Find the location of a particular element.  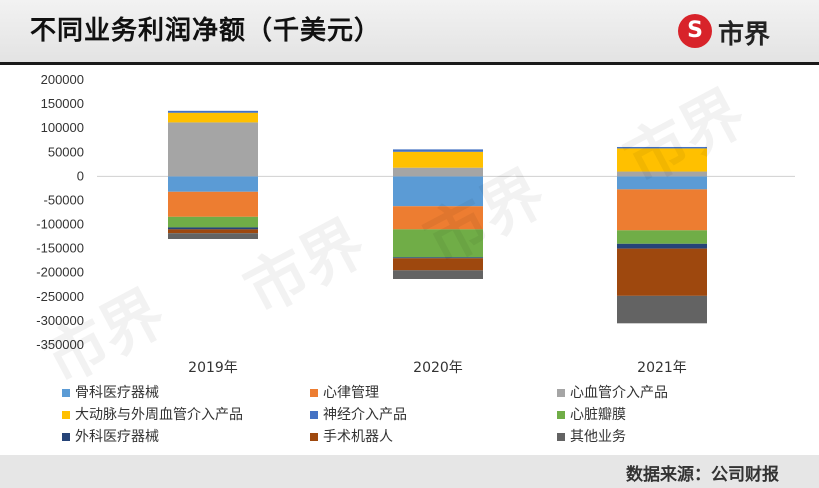

y-tick-label: 200000 is located at coordinates (62, 79).